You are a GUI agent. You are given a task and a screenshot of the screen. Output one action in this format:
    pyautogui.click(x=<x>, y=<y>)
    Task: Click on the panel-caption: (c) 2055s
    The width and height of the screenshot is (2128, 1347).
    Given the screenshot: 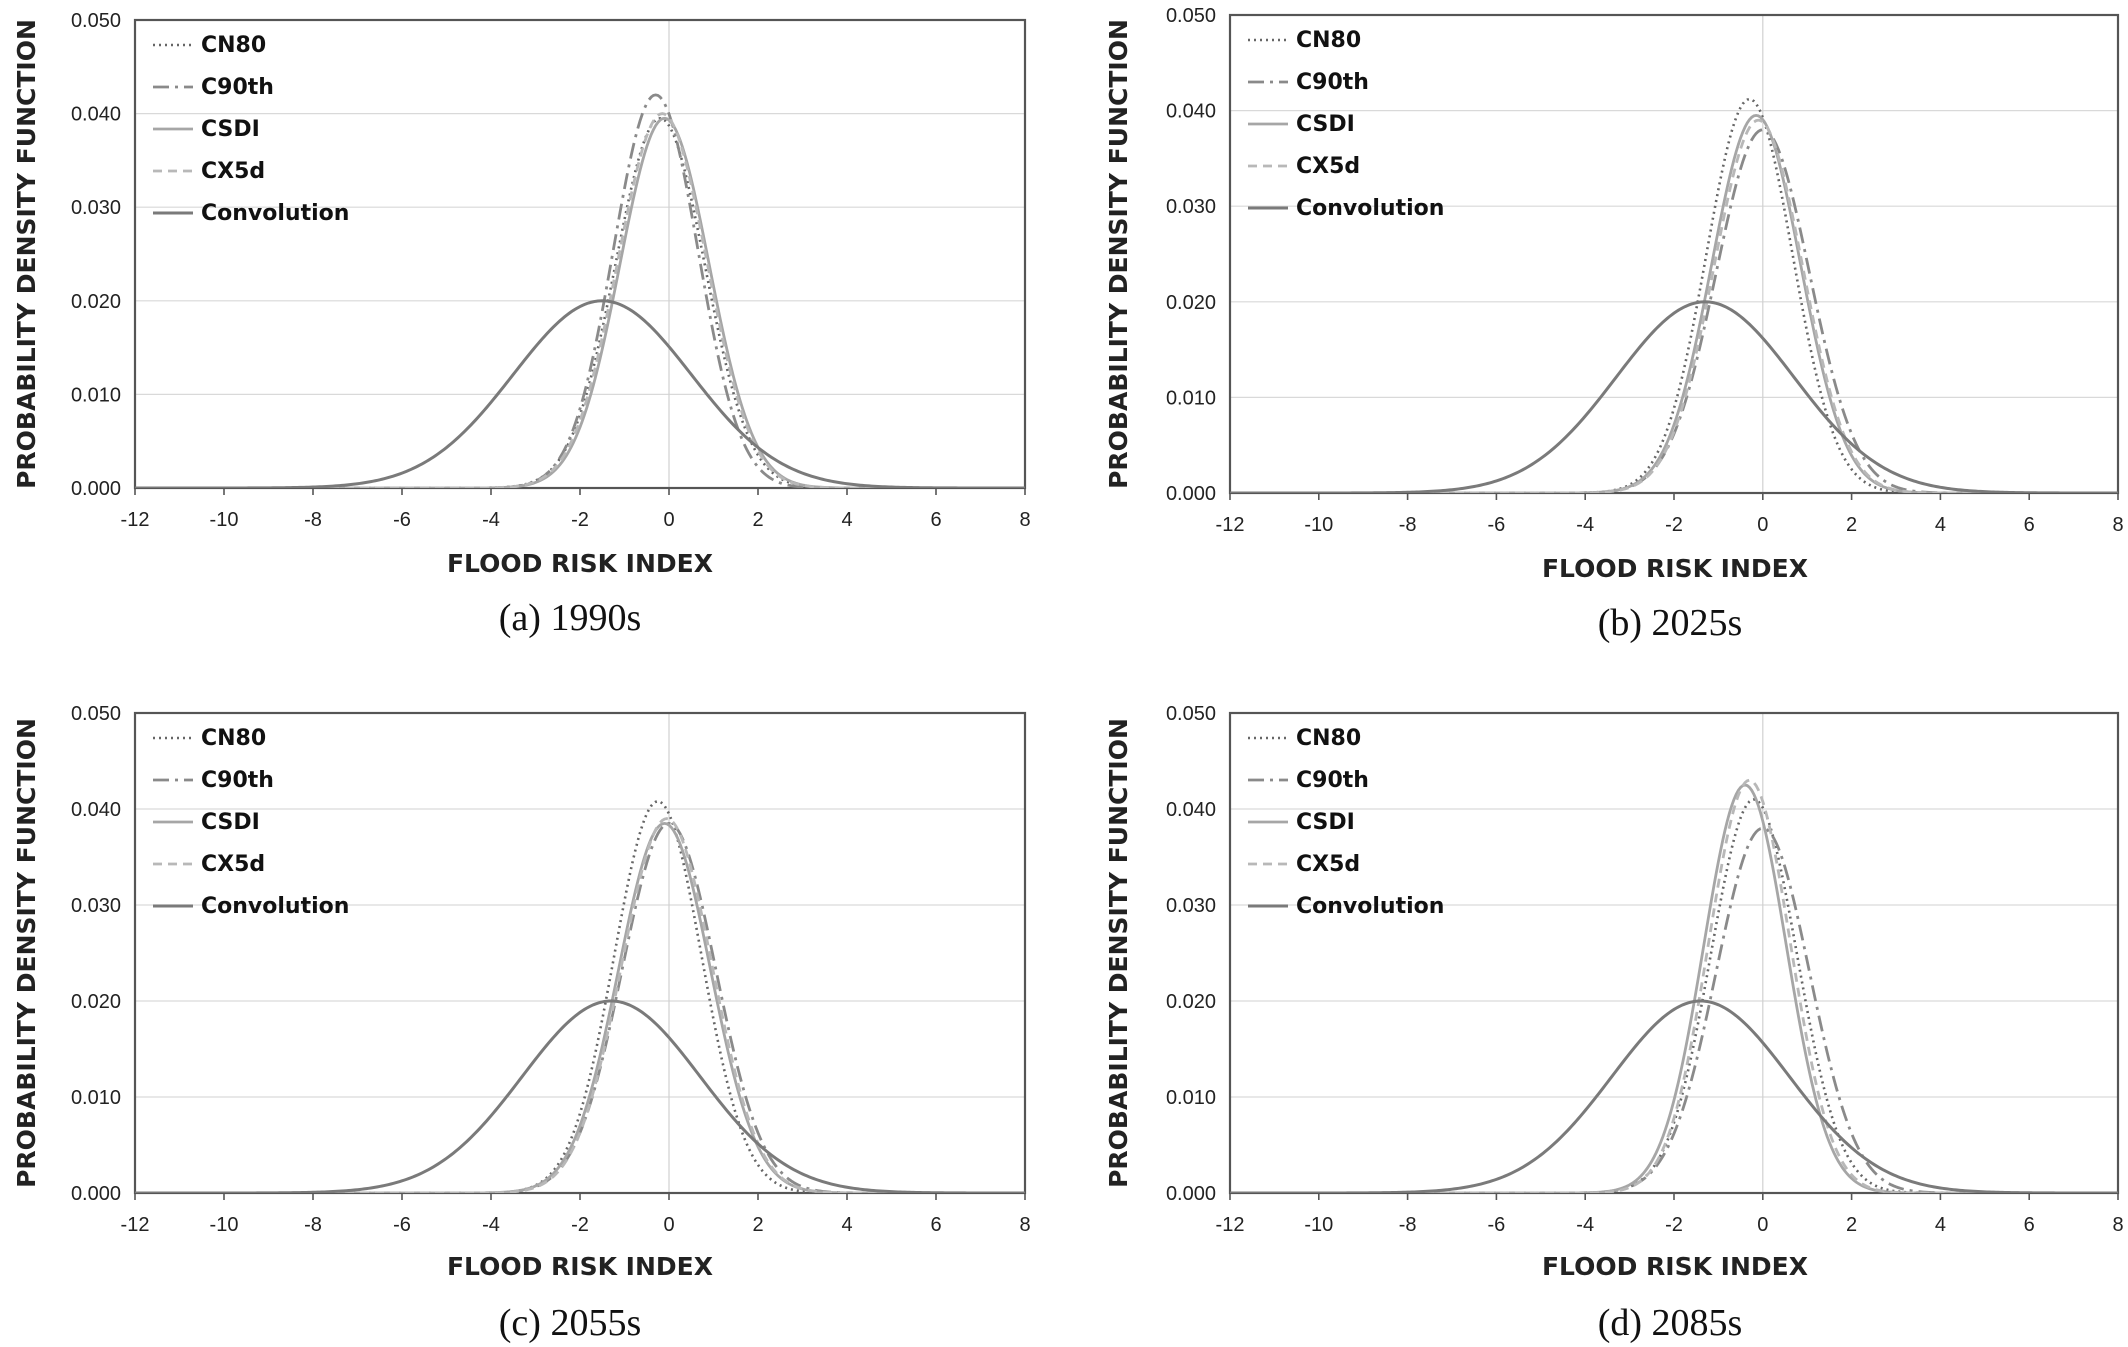 What is the action you would take?
    pyautogui.click(x=570, y=1323)
    